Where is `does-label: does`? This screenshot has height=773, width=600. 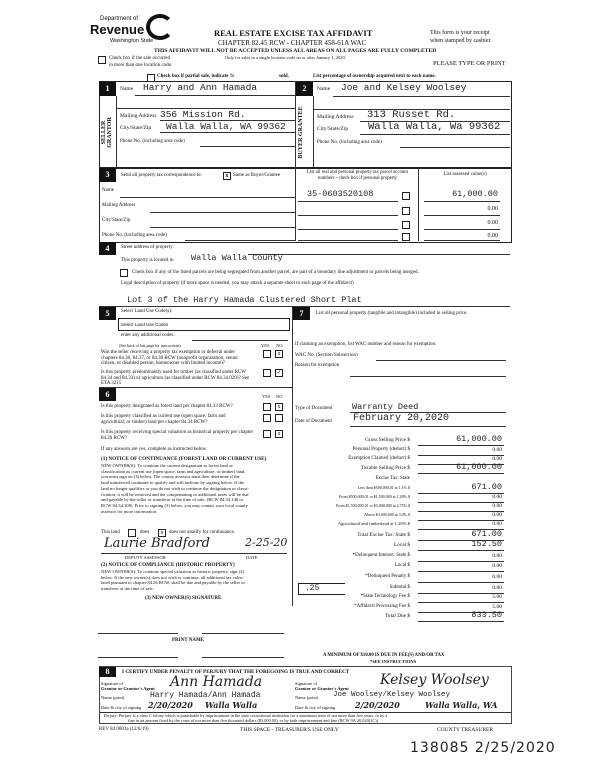 does-label: does is located at coordinates (145, 532).